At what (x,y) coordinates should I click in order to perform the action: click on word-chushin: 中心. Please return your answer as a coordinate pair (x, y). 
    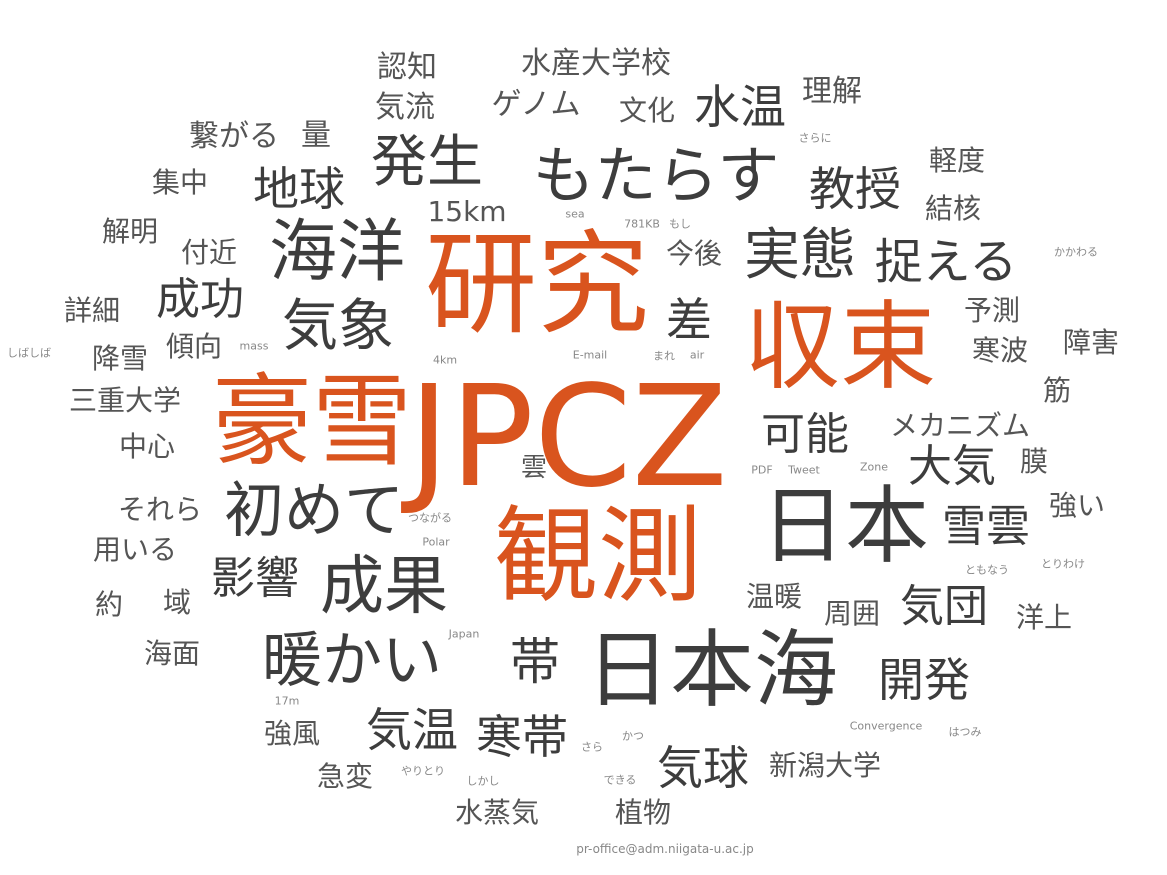
    Looking at the image, I should click on (147, 446).